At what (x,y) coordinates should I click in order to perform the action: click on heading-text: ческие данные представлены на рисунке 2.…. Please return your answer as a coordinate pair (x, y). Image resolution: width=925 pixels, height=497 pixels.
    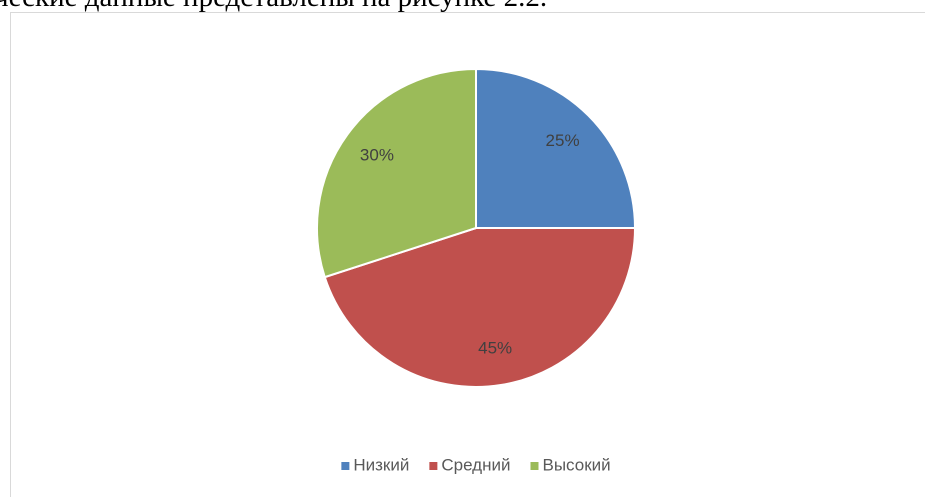
    Looking at the image, I should click on (273, 6).